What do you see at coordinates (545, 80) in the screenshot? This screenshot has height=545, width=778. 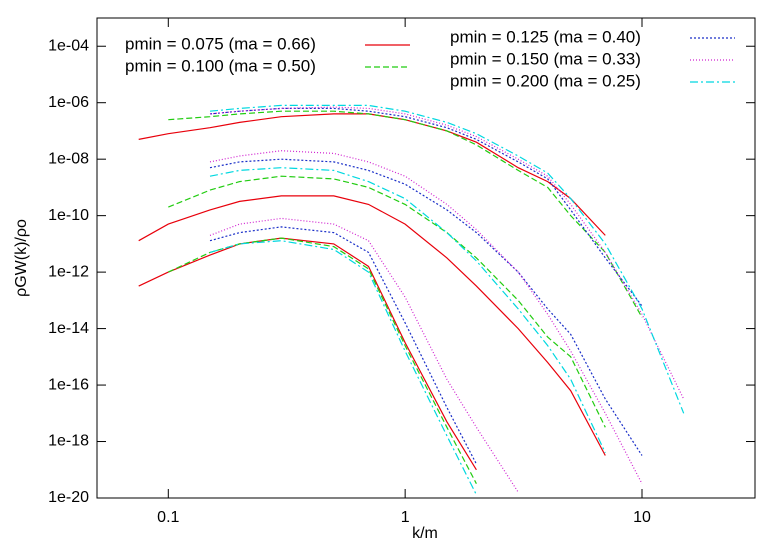 I see `legend-label: pmin = 0.200 (ma = 0.25)` at bounding box center [545, 80].